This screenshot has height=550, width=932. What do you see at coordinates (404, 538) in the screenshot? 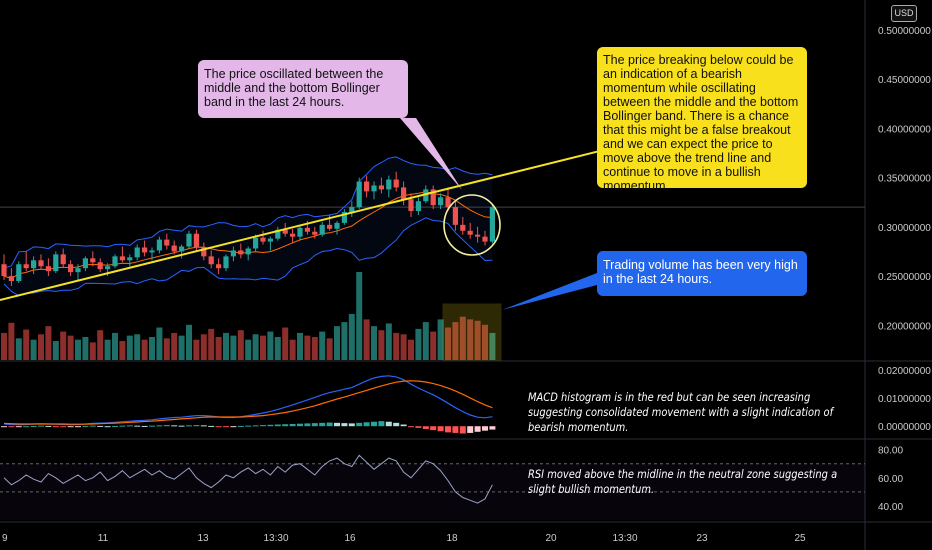
I see `time-axis: 9 11 13 13:30 16 18 20 13:30 23 25` at bounding box center [404, 538].